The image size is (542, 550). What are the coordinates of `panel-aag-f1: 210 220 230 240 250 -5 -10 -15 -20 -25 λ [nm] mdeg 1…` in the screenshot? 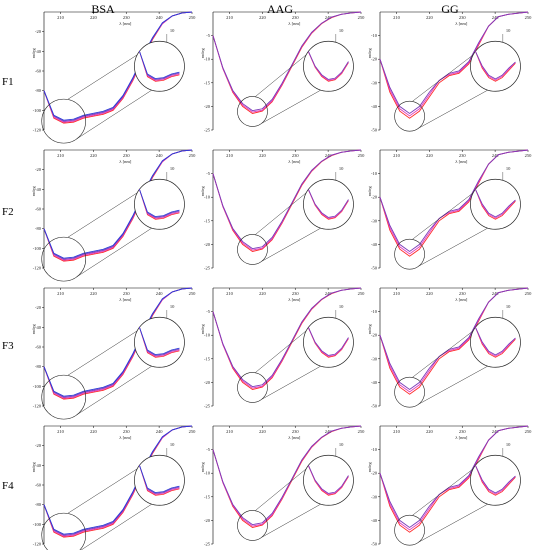 It's located at (282, 72).